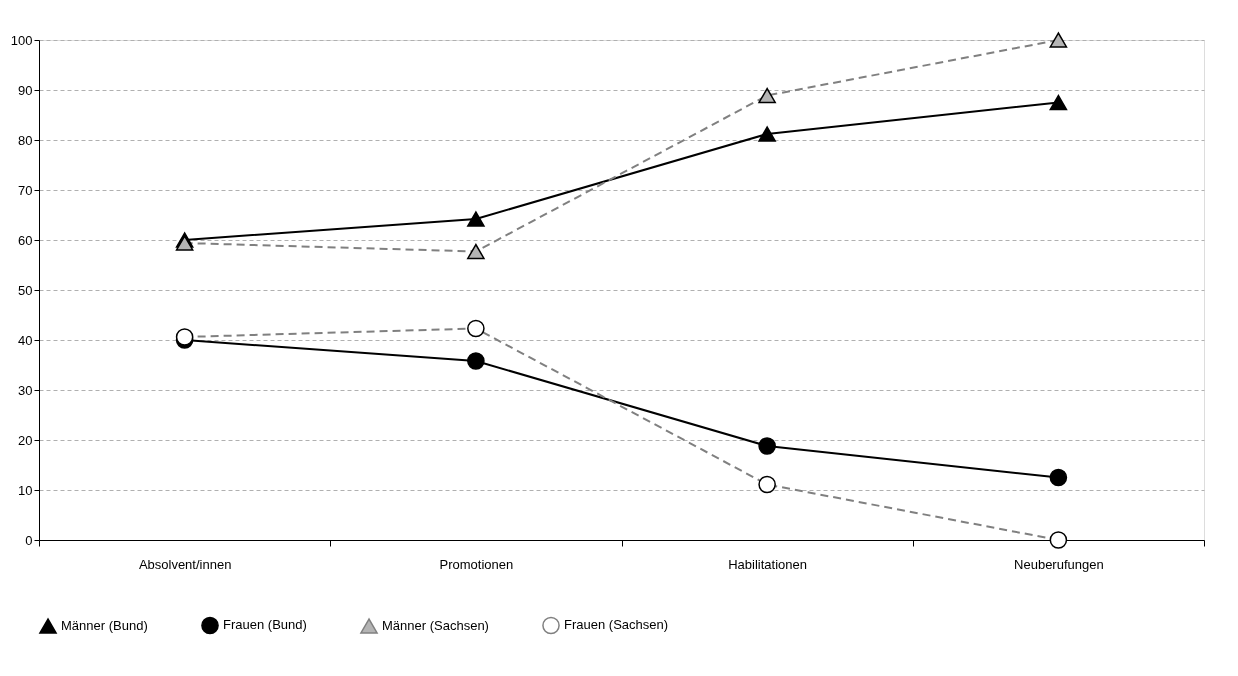 This screenshot has width=1238, height=676. I want to click on y-tick-label: 50, so click(25, 290).